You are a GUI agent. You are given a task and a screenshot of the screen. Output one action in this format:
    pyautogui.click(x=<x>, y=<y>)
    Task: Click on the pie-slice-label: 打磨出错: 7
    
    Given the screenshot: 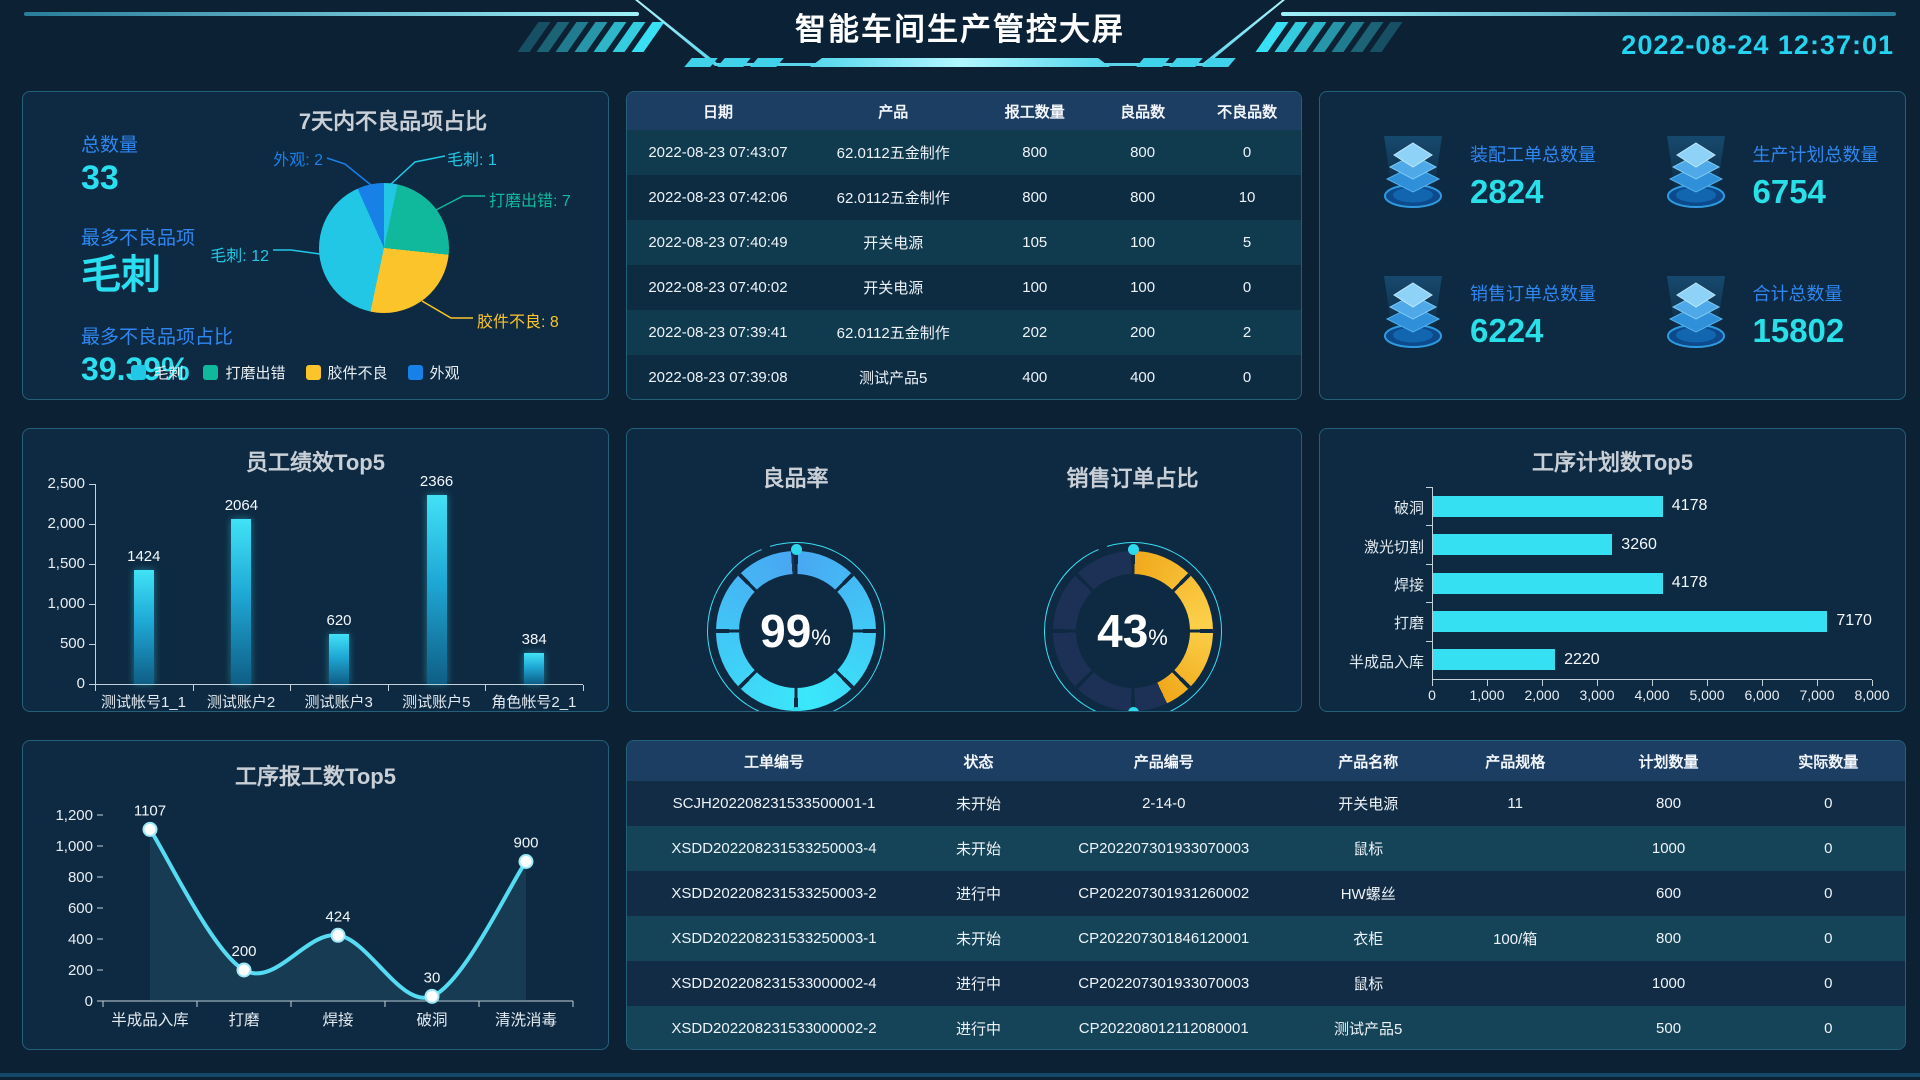 What is the action you would take?
    pyautogui.click(x=530, y=201)
    